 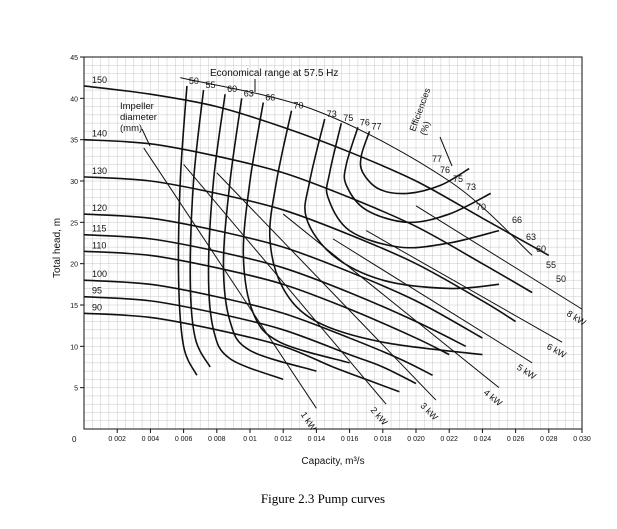 I want to click on efficiency-top-label: 66, so click(x=270, y=97).